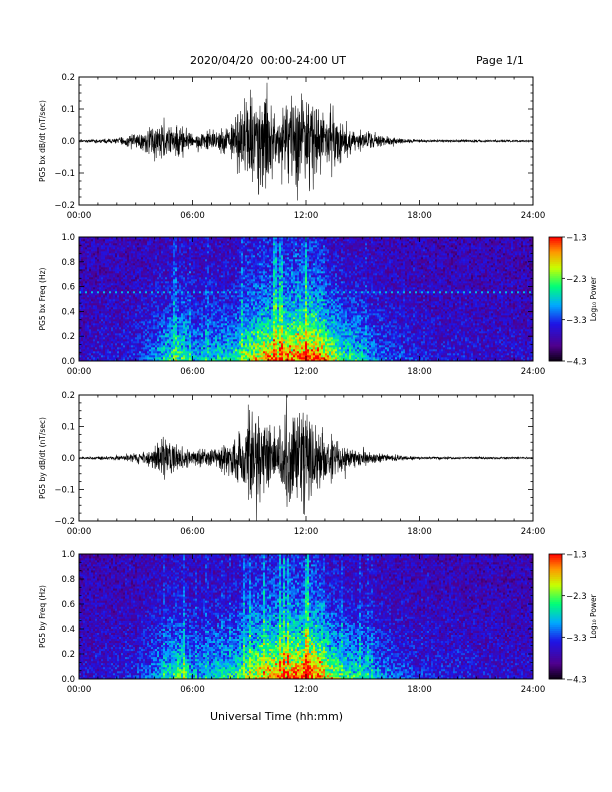  I want to click on y-axis-label: PG5 bx dB/dt (nT/sec), so click(42, 141).